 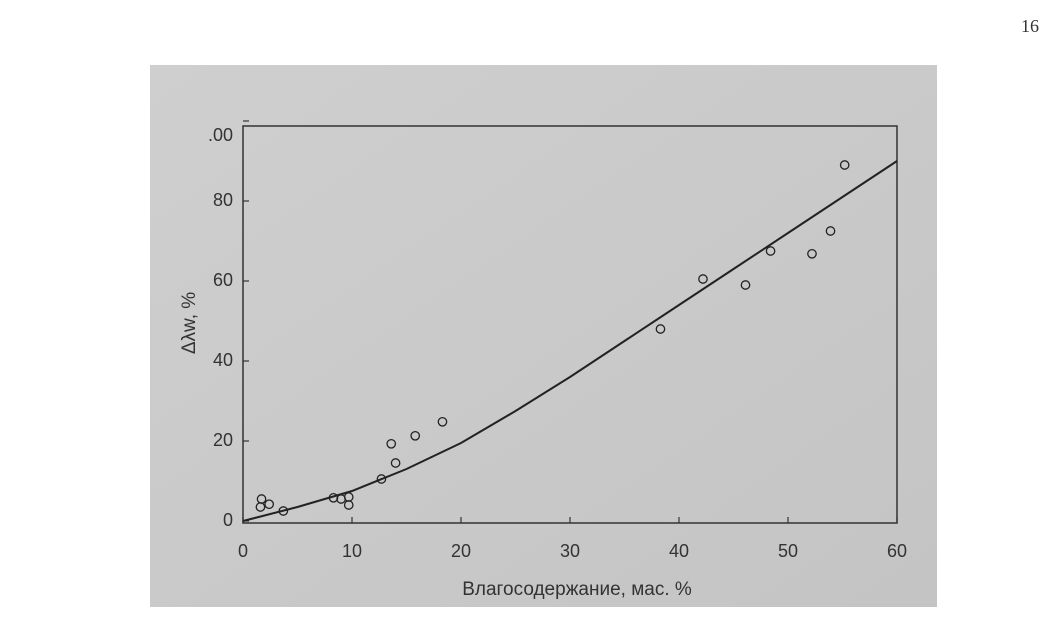 What do you see at coordinates (223, 200) in the screenshot?
I see `y-tick-label: 80` at bounding box center [223, 200].